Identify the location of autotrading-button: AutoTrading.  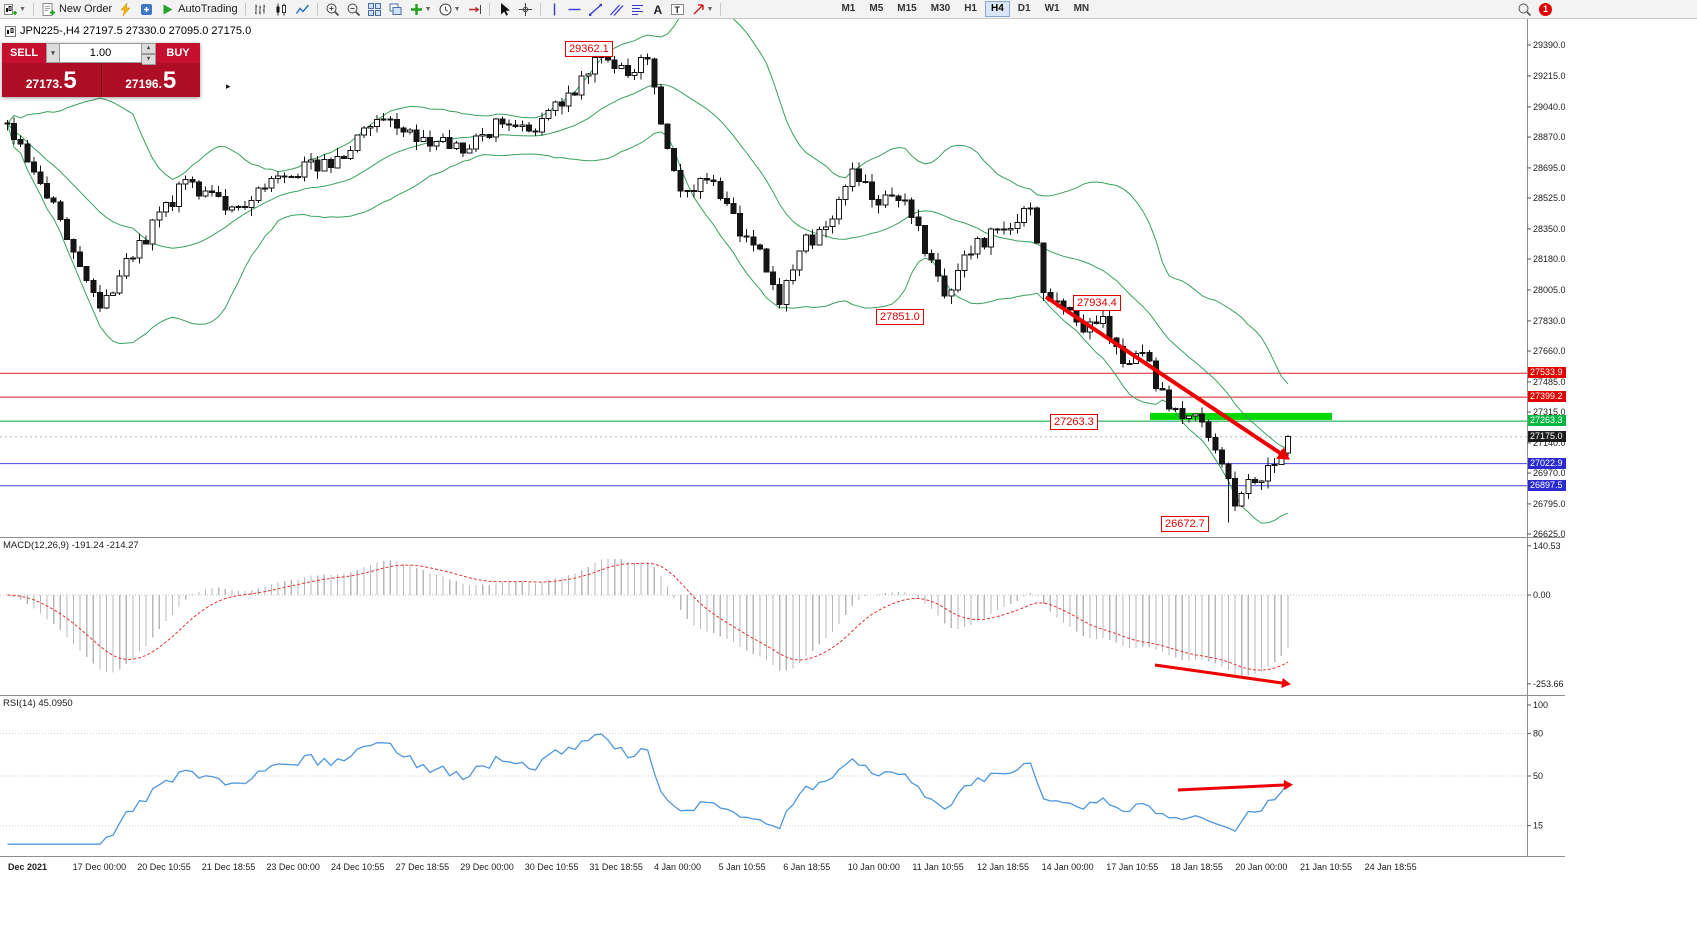
(199, 9).